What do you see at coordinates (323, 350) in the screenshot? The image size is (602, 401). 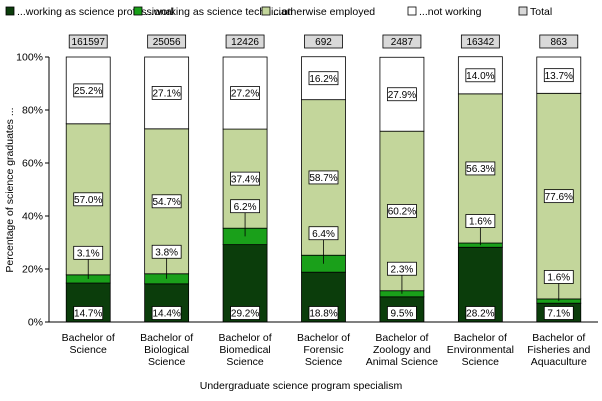 I see `x-tick-label: Forensic` at bounding box center [323, 350].